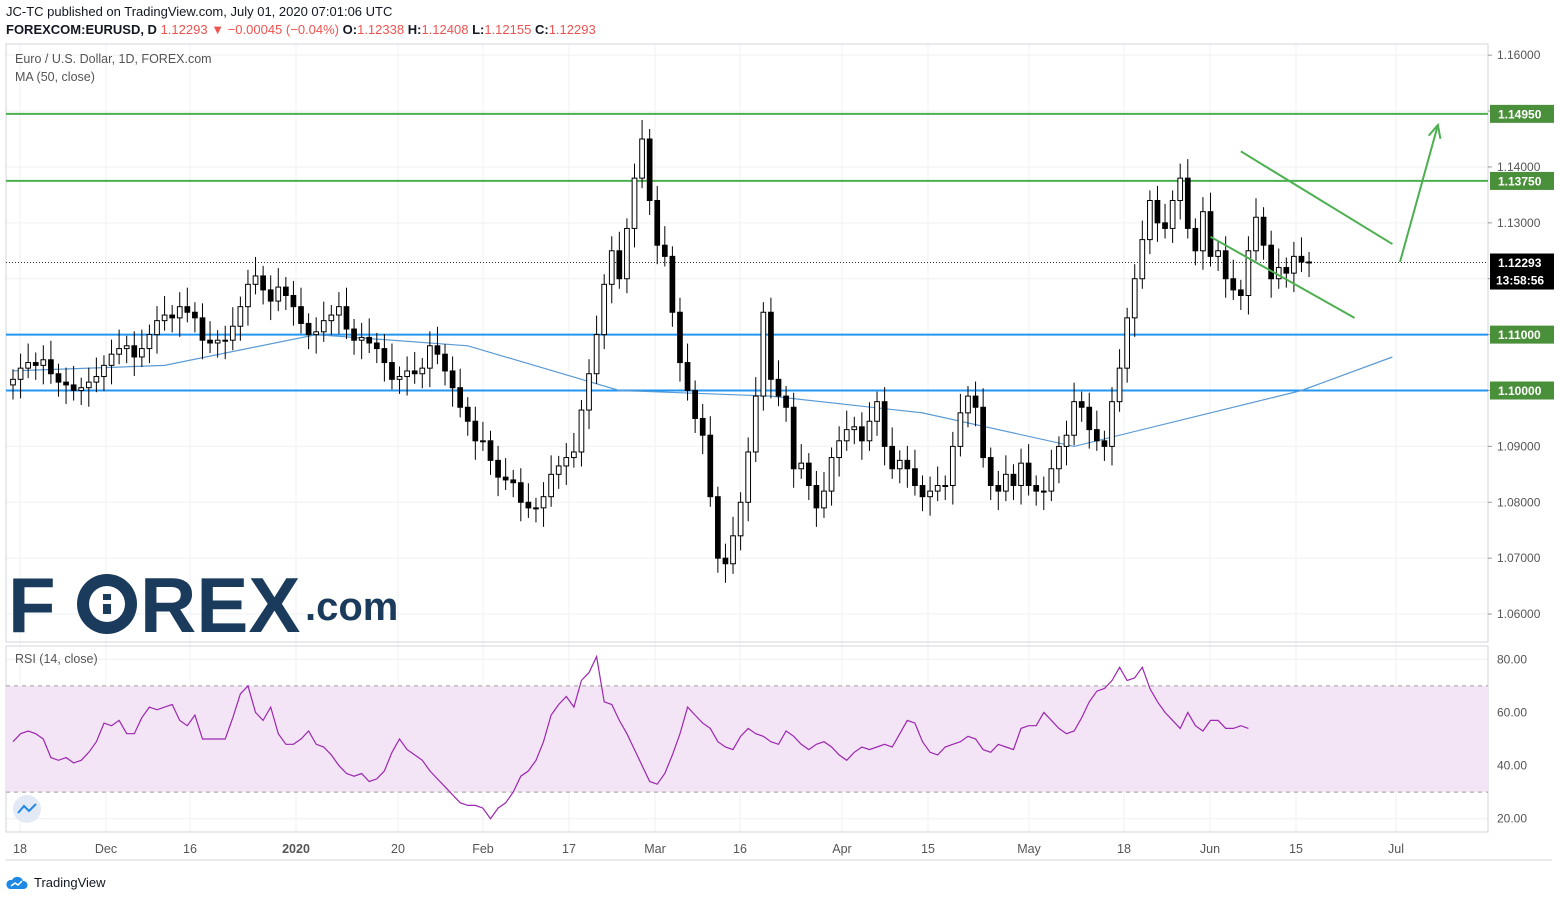 The height and width of the screenshot is (898, 1560). What do you see at coordinates (56, 659) in the screenshot?
I see `rsi-indicator-label: RSI (14, close)` at bounding box center [56, 659].